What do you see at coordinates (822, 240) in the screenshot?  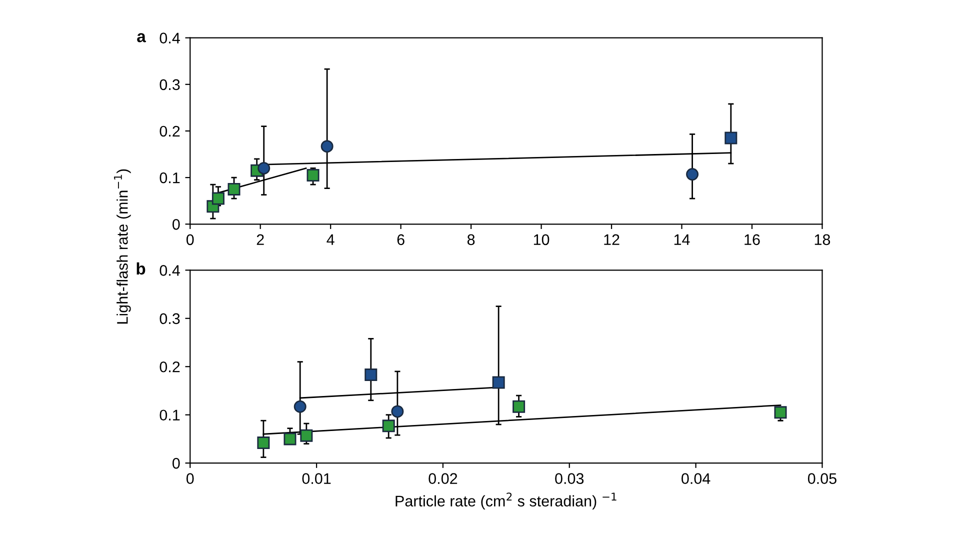 I see `x-tick-label: 18` at bounding box center [822, 240].